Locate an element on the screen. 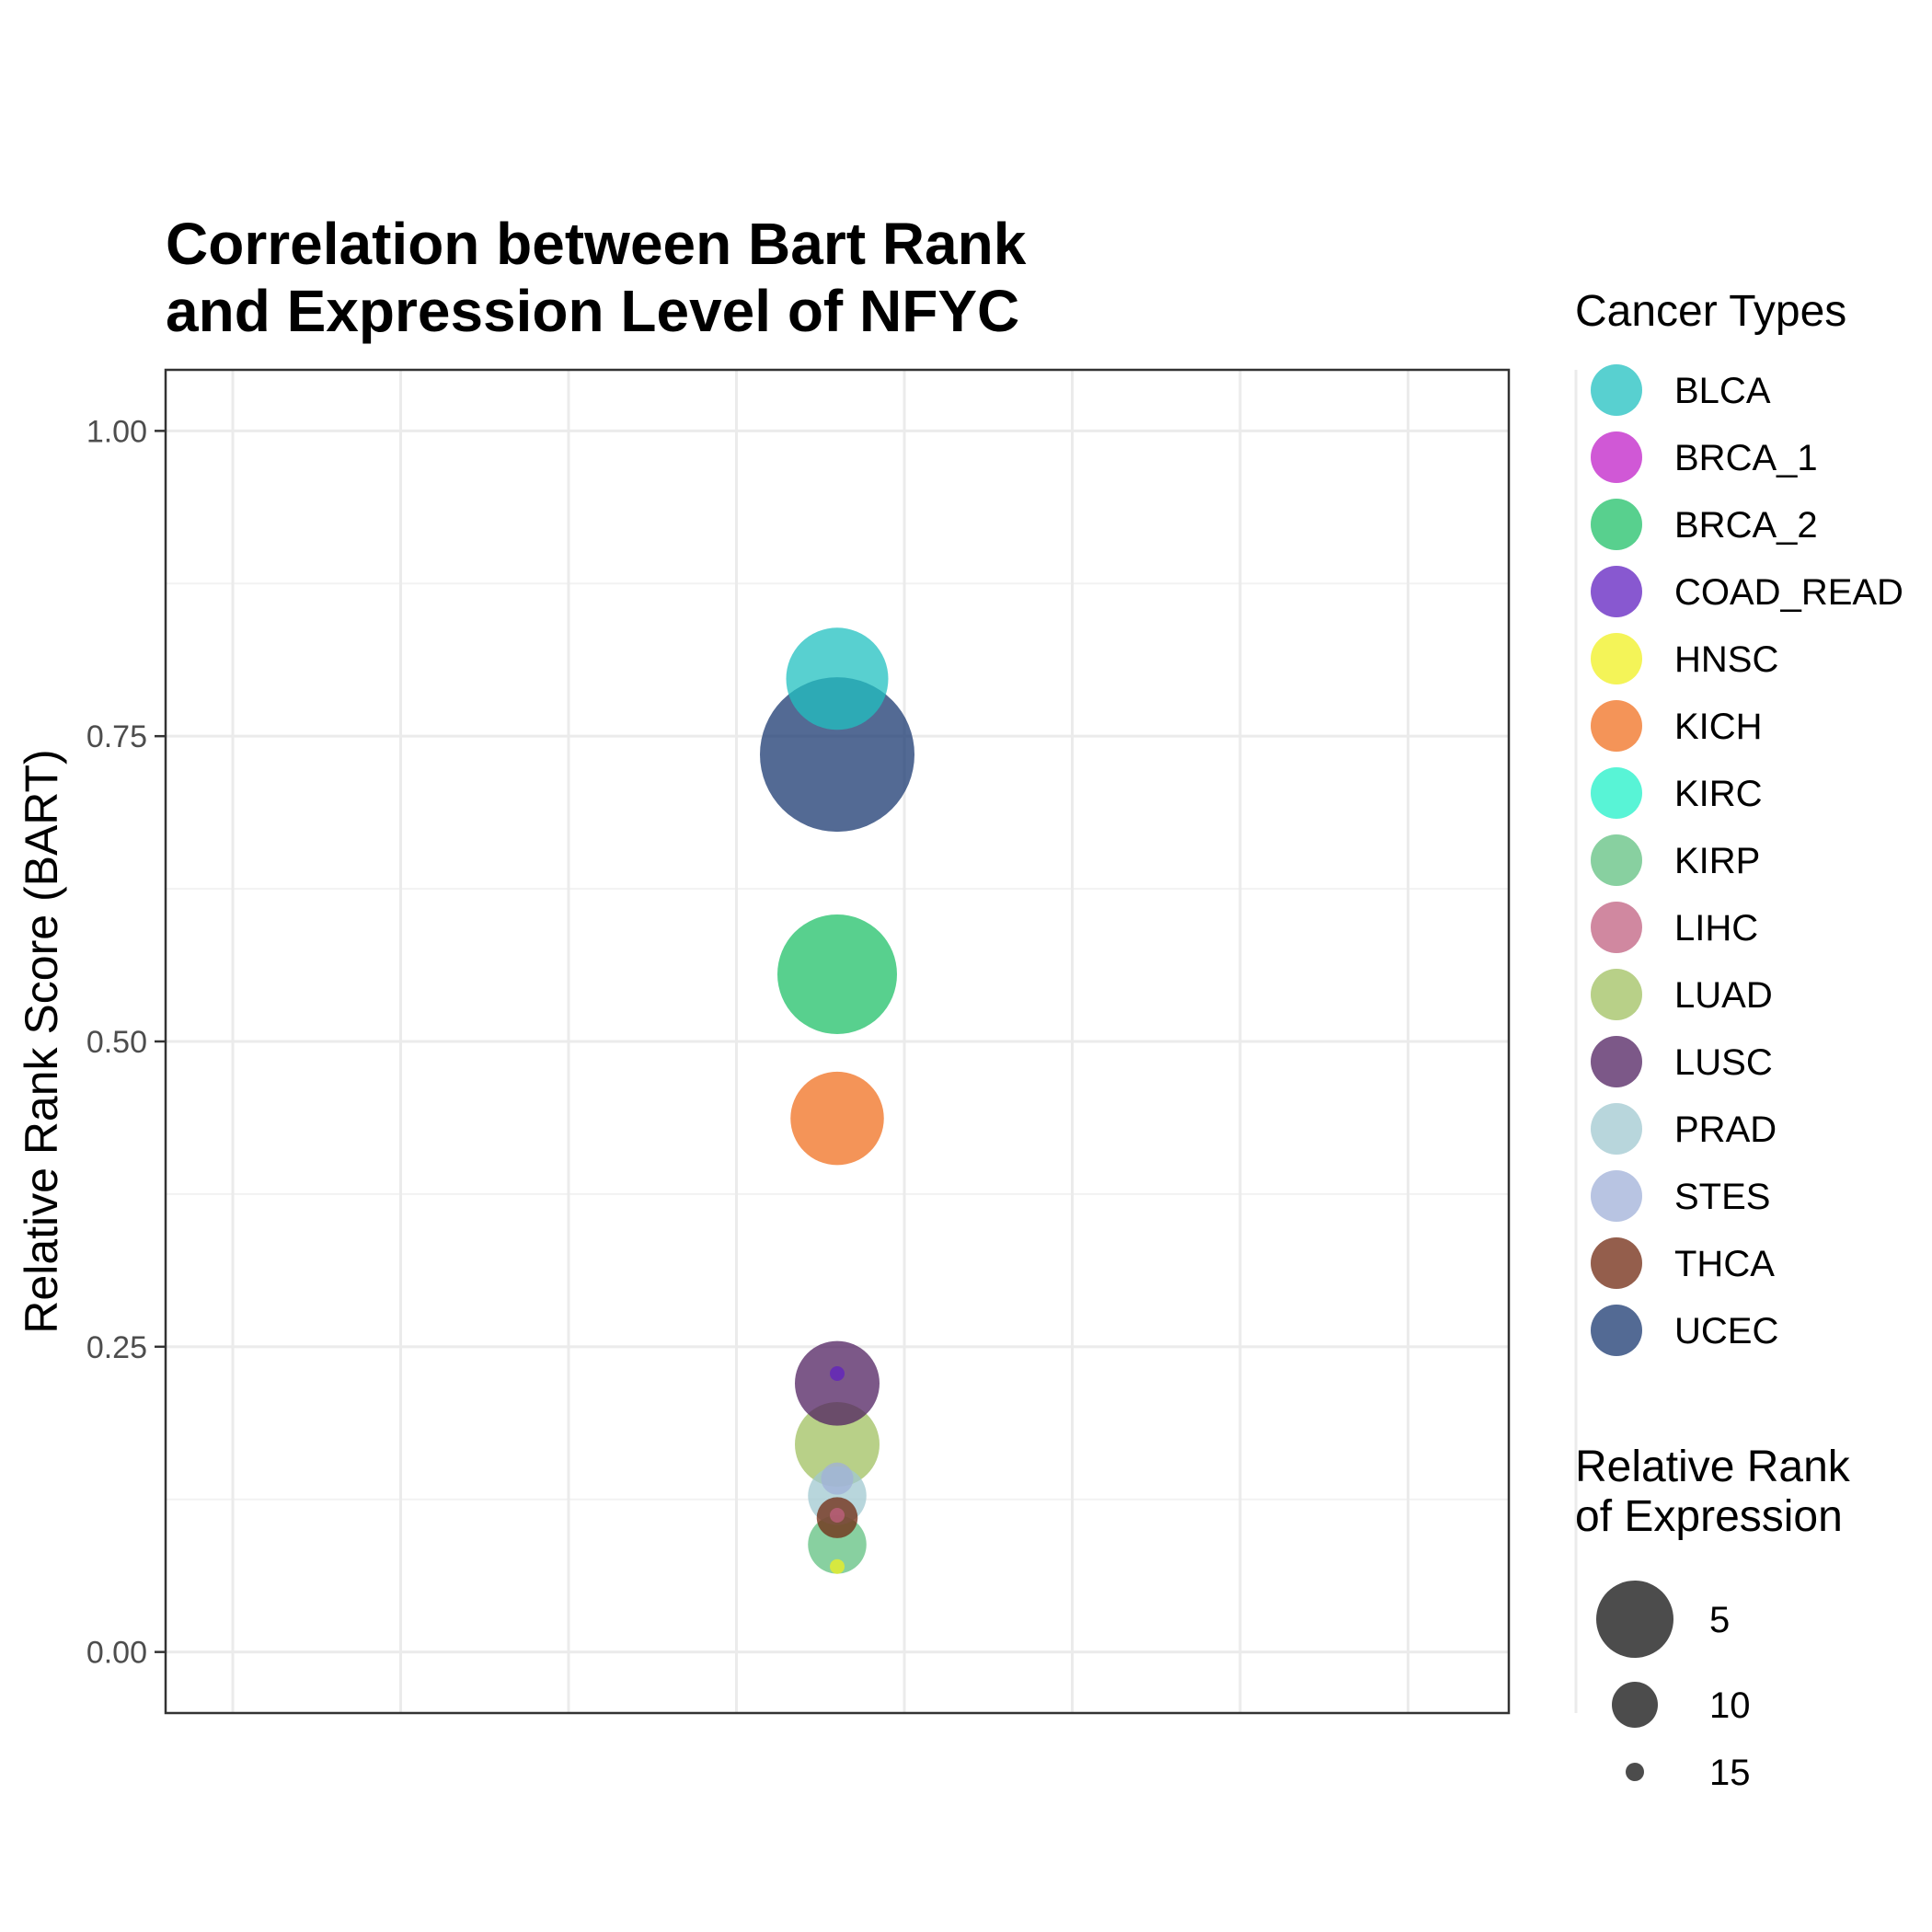 Image resolution: width=1932 pixels, height=1932 pixels. legend-item-lihc: LIHC is located at coordinates (1674, 927).